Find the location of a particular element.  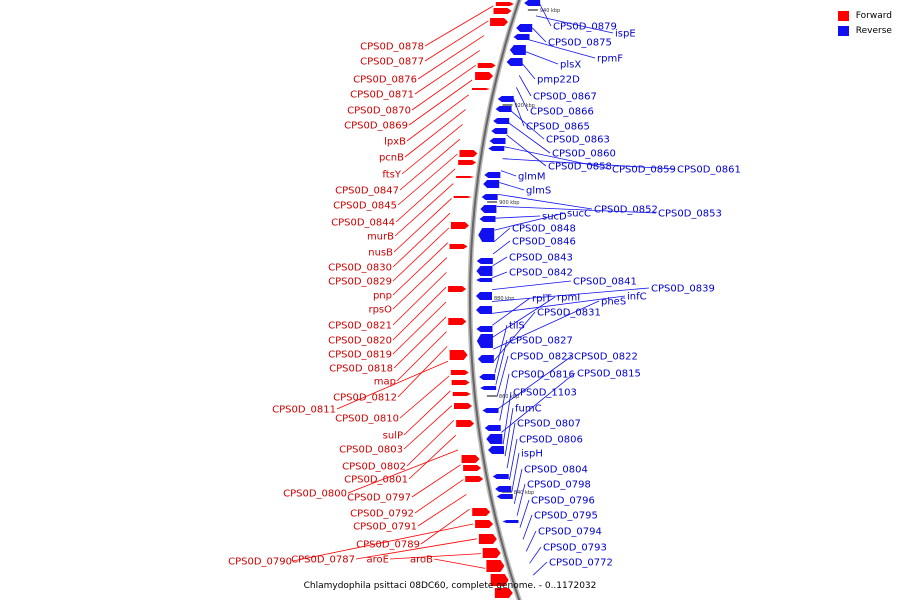

reverse-gene-label: CPS0D_0798 is located at coordinates (553, 498).